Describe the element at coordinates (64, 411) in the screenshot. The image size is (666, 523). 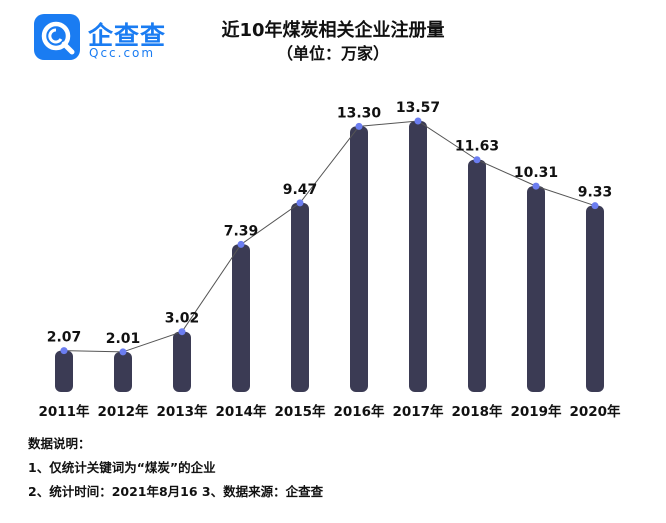
I see `x-tick-label-0: 2011年` at that location.